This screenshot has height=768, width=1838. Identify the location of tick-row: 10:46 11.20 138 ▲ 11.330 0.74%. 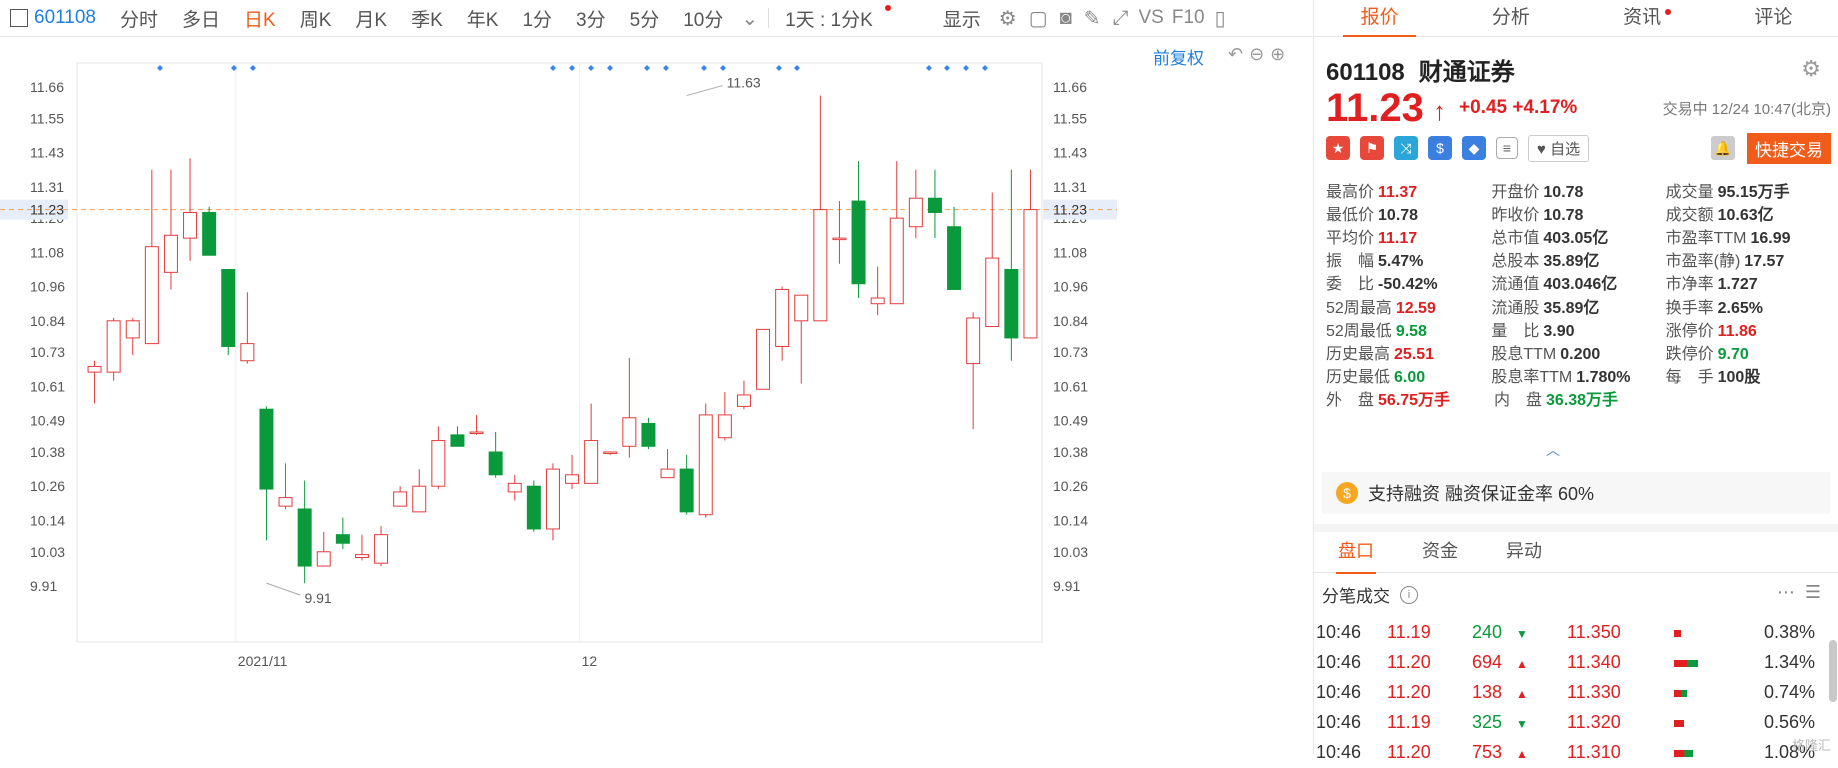
(1576, 693).